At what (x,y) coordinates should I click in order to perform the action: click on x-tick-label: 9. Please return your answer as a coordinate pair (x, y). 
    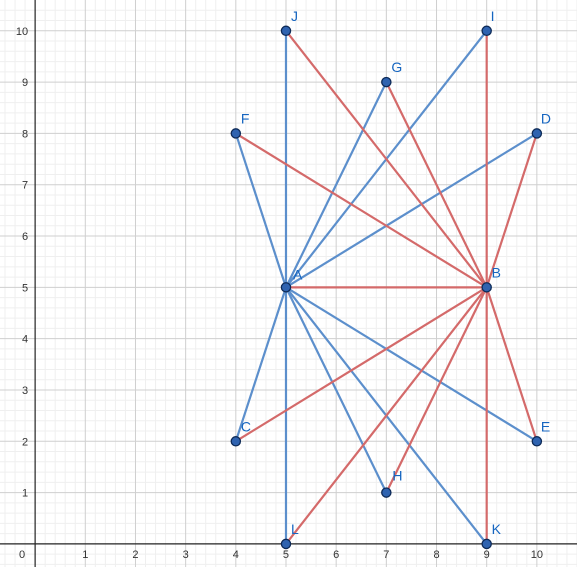
    Looking at the image, I should click on (487, 555).